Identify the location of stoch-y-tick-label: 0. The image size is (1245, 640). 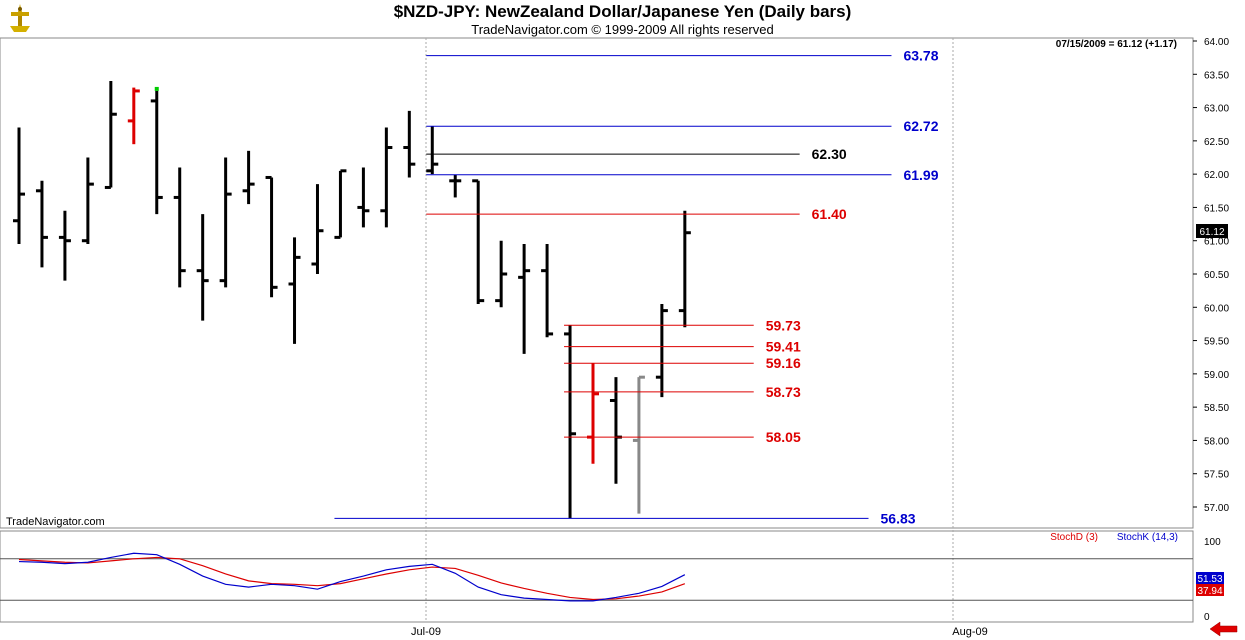
(1207, 617).